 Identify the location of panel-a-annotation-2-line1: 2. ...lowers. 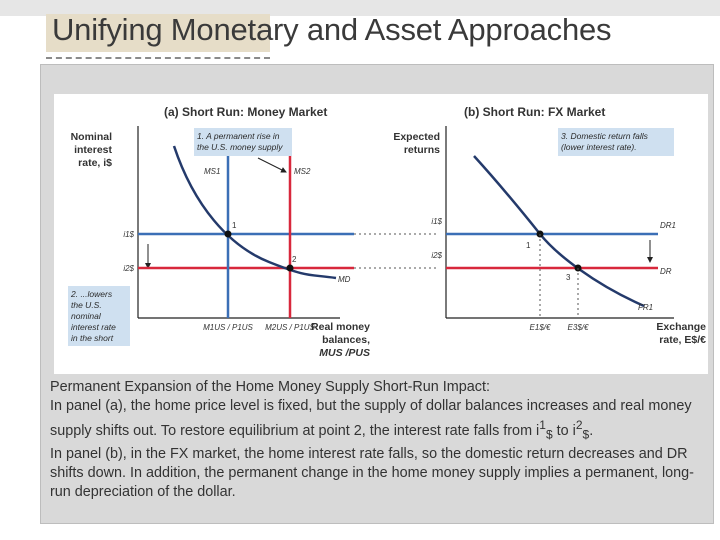
(91, 294).